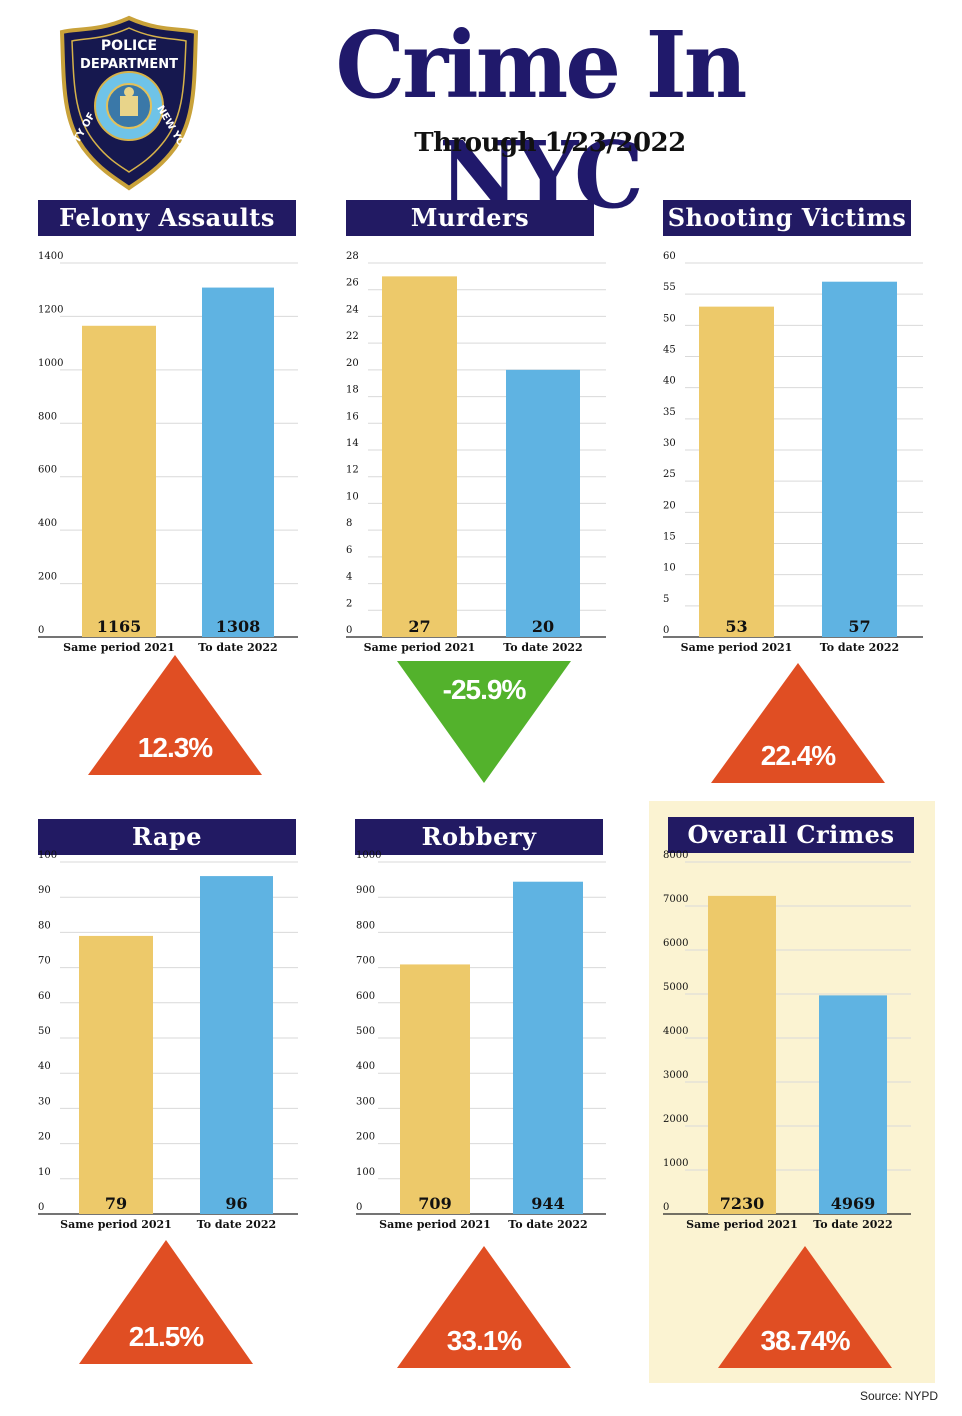 The height and width of the screenshot is (1416, 962). What do you see at coordinates (365, 1101) in the screenshot?
I see `y-tick-label: 300` at bounding box center [365, 1101].